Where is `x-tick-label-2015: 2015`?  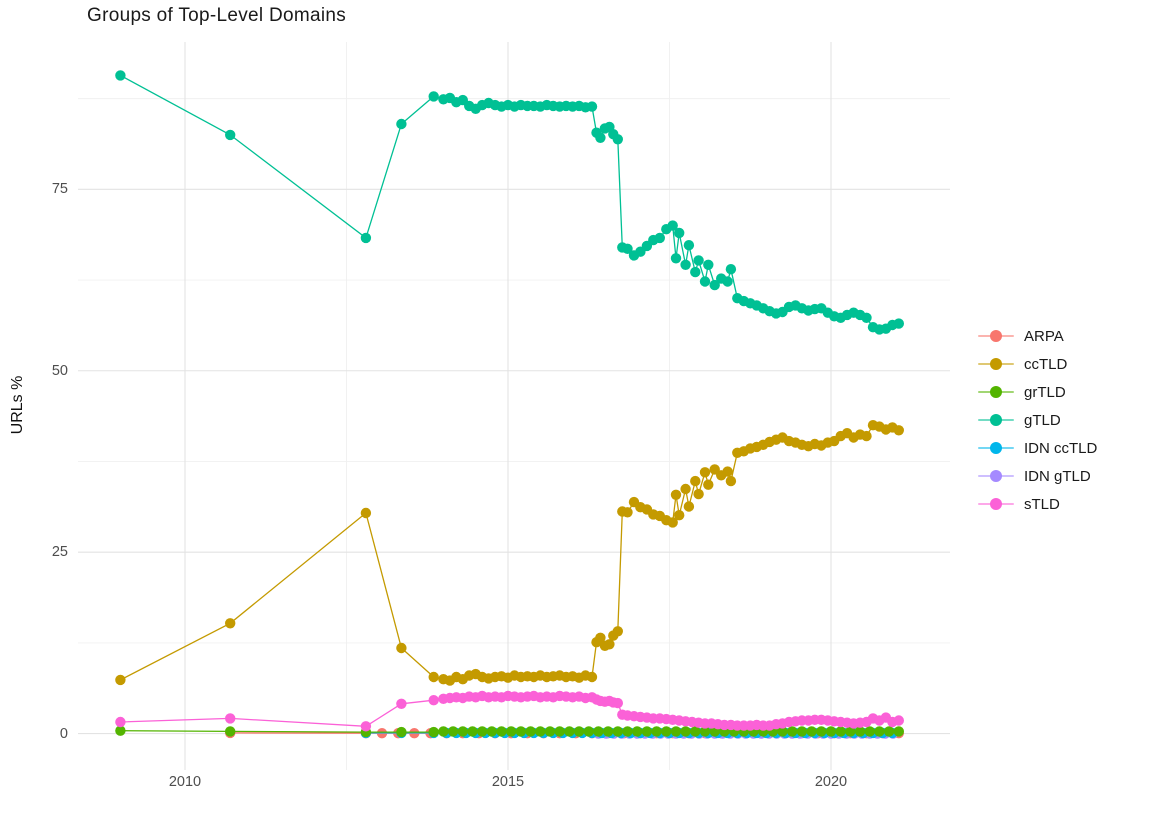
x-tick-label-2015: 2015 is located at coordinates (508, 782).